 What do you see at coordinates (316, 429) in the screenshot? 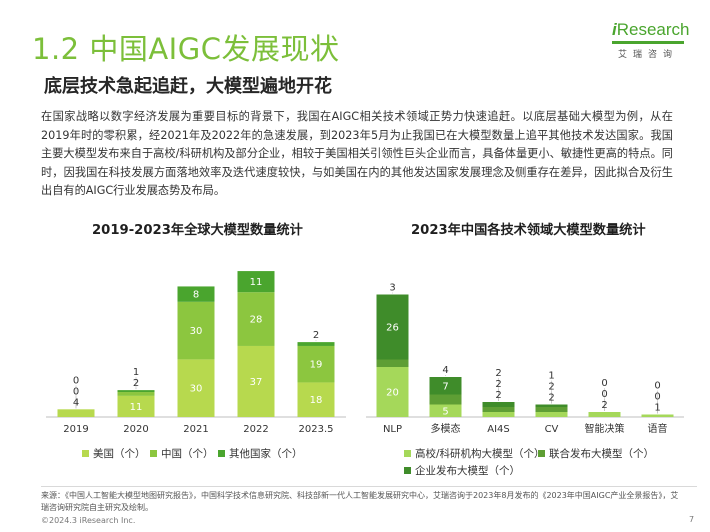
I see `category-label-2023-5: 2023.5` at bounding box center [316, 429].